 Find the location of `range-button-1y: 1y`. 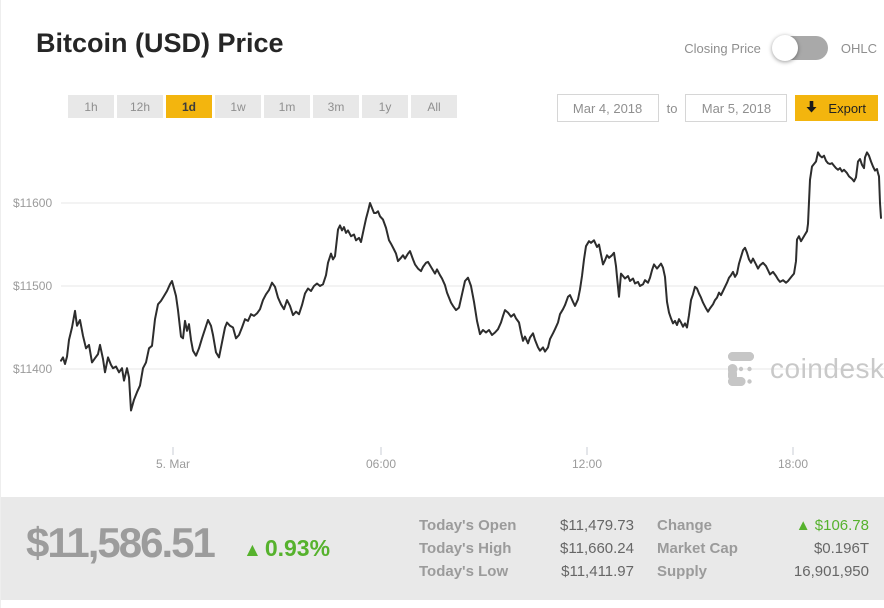

range-button-1y: 1y is located at coordinates (385, 106).